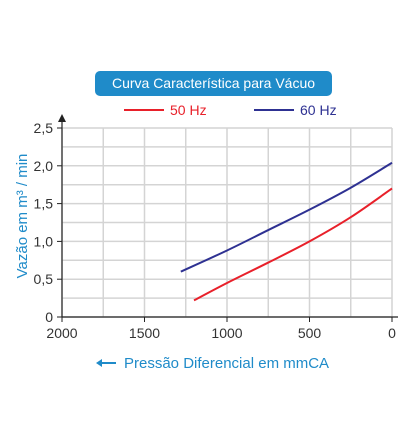 This screenshot has height=438, width=413. Describe the element at coordinates (44, 128) in the screenshot. I see `y-tick-label: 2,5` at that location.